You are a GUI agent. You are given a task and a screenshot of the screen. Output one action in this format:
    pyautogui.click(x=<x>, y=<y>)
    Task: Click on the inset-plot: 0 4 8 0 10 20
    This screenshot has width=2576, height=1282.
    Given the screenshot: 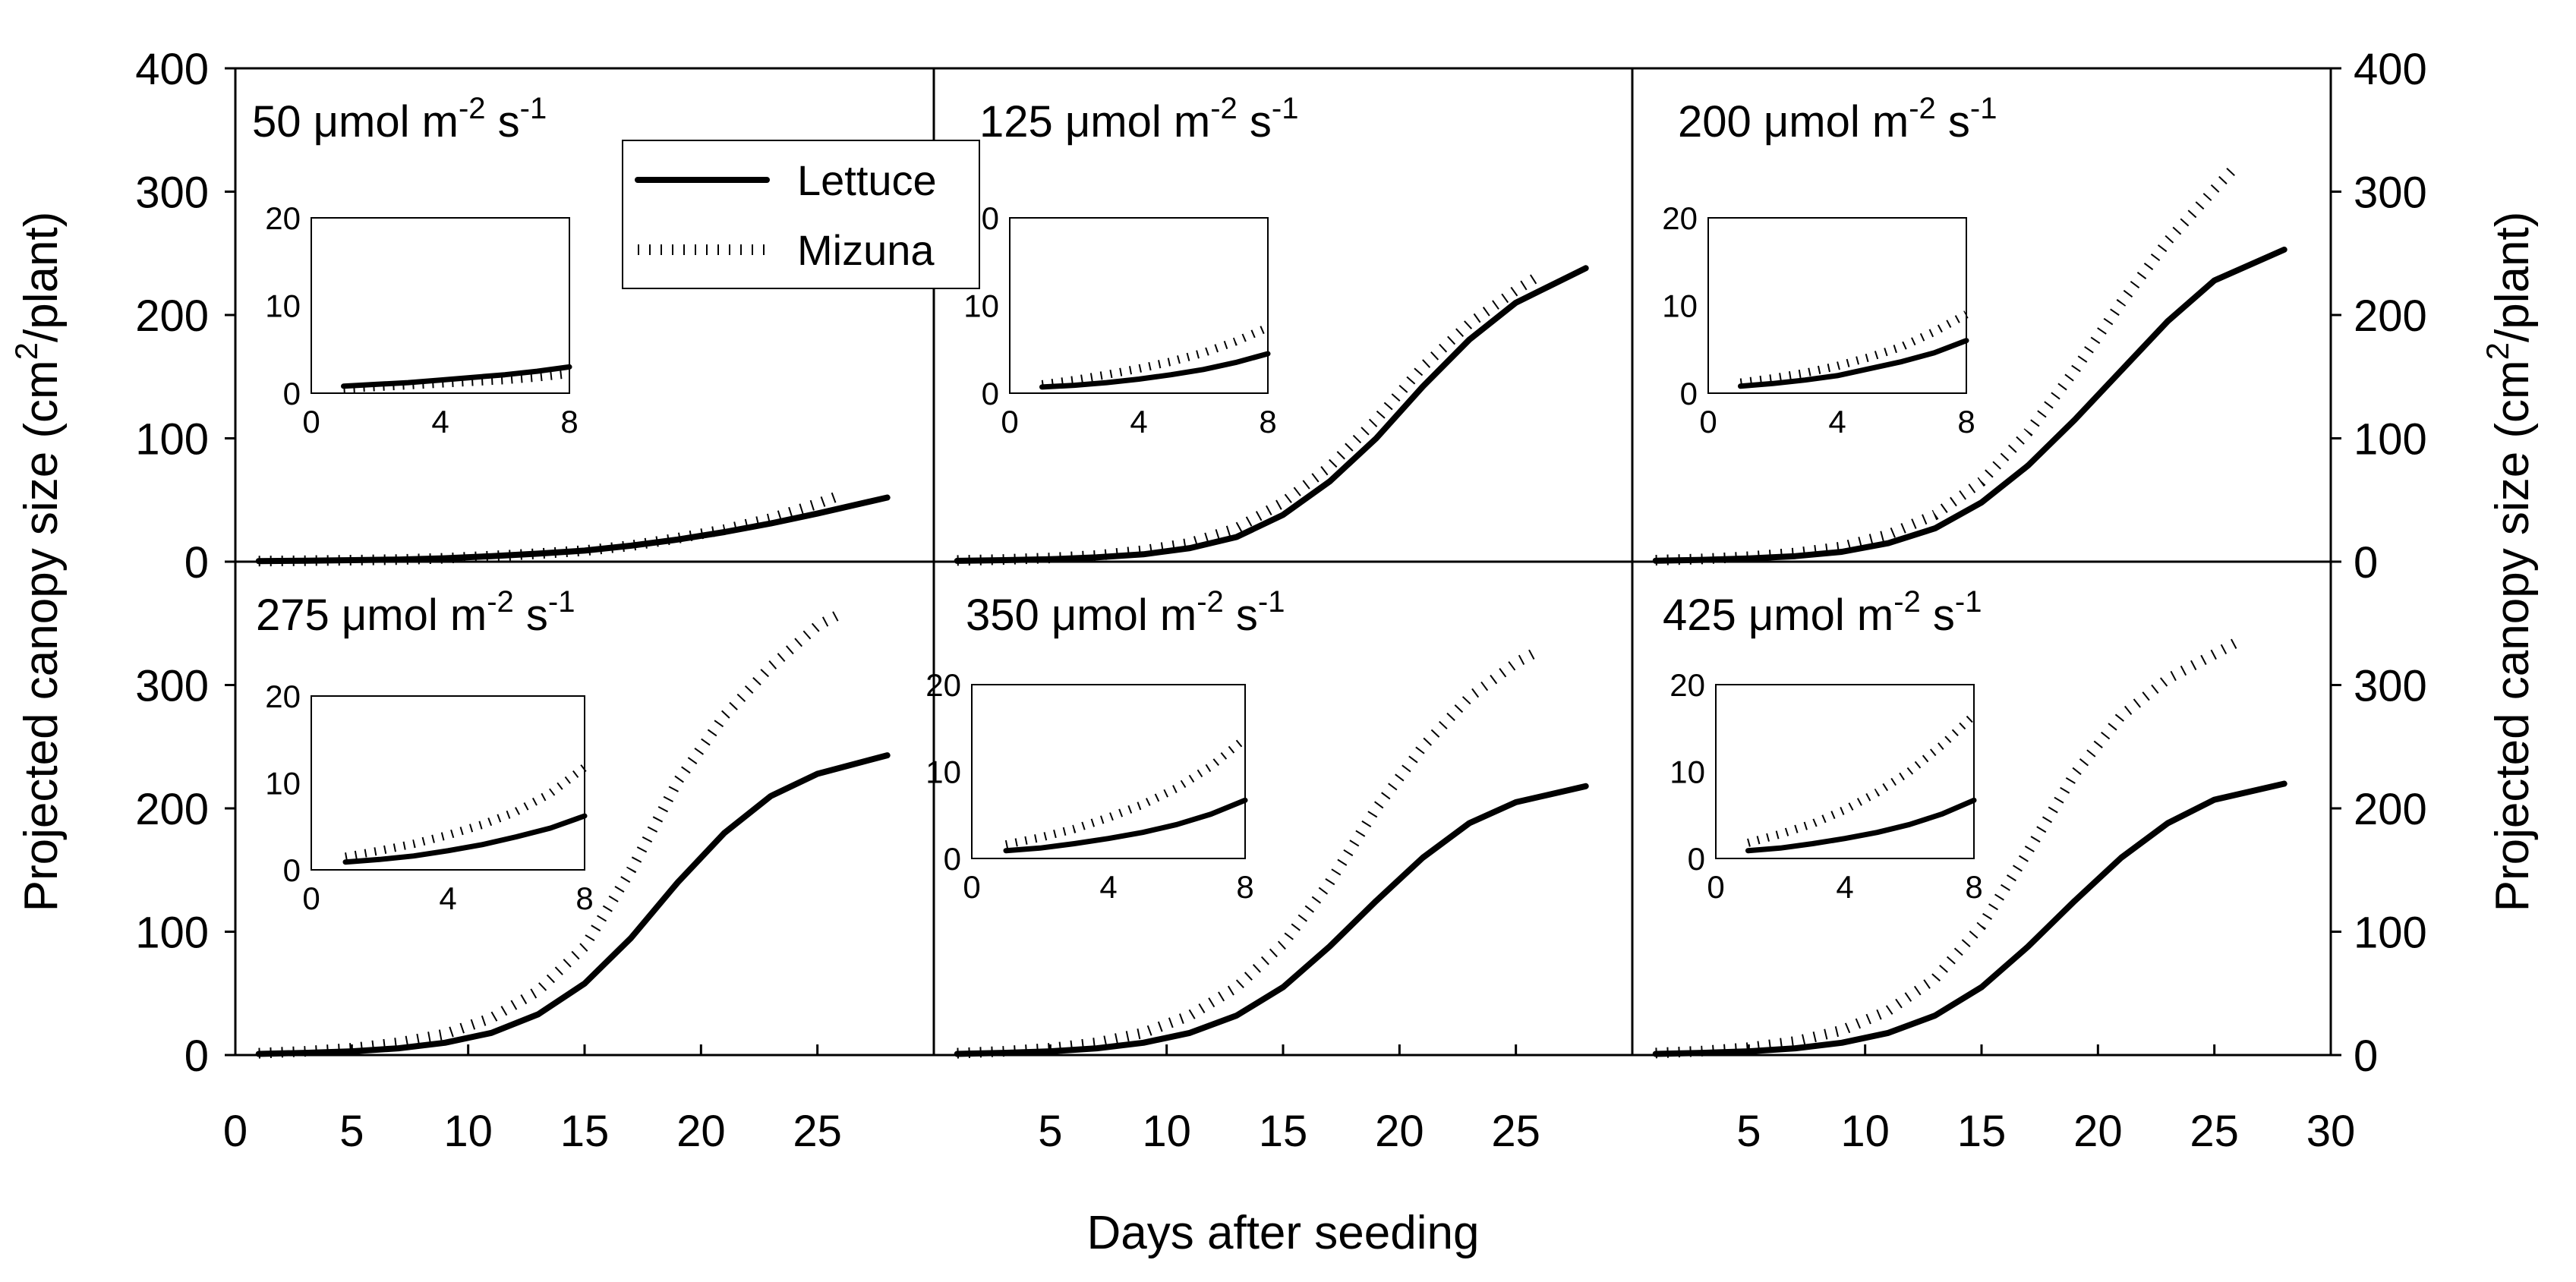 What is the action you would take?
    pyautogui.click(x=1818, y=320)
    